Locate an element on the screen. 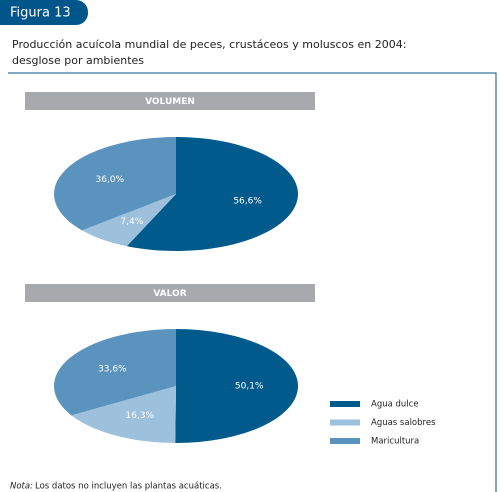 The width and height of the screenshot is (500, 492). section-title: VALOR is located at coordinates (169, 294).